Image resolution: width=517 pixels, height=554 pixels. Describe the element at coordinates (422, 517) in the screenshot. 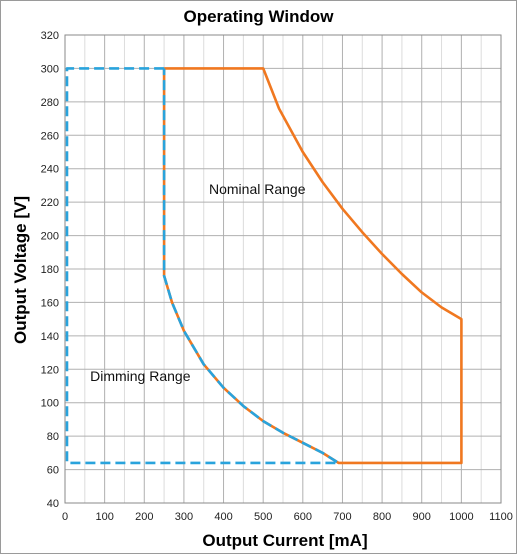

I see `x-tick-label: 900` at that location.